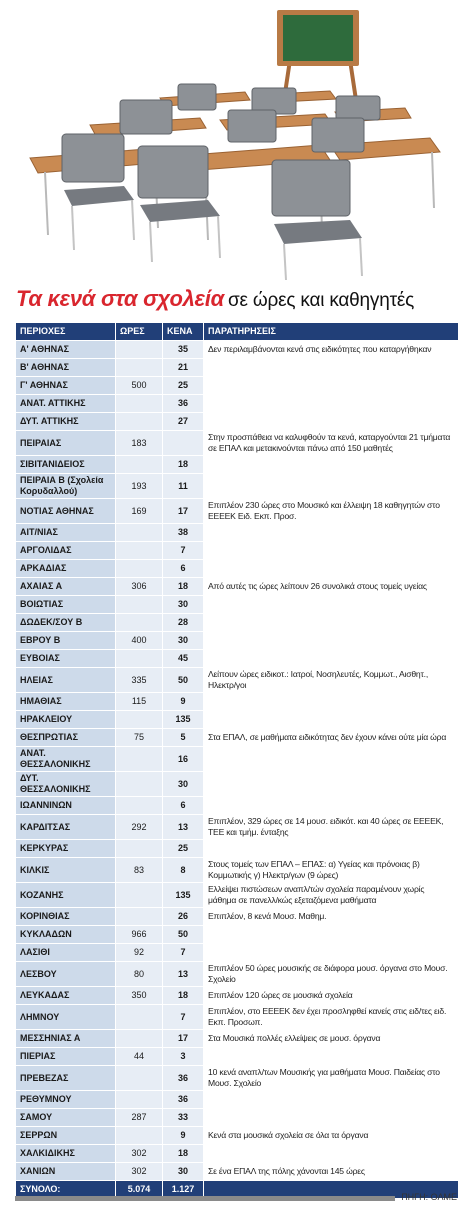 Image resolution: width=471 pixels, height=1219 pixels. What do you see at coordinates (65, 680) in the screenshot?
I see `region-cell: ΗΛΕΙΑΣ` at bounding box center [65, 680].